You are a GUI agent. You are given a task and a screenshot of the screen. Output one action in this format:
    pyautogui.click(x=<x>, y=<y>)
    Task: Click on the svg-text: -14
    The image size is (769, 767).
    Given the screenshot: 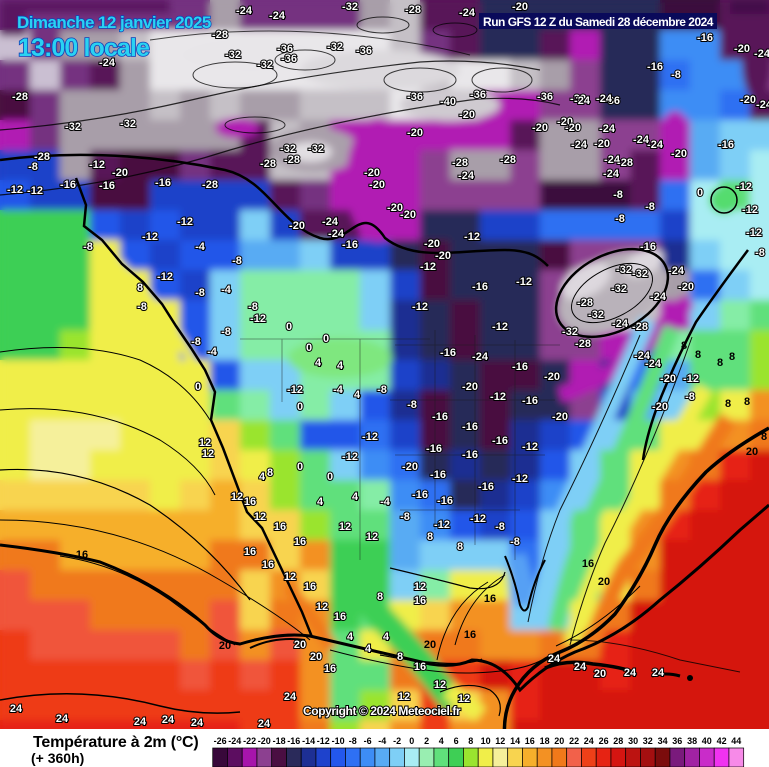 What is the action you would take?
    pyautogui.click(x=308, y=741)
    